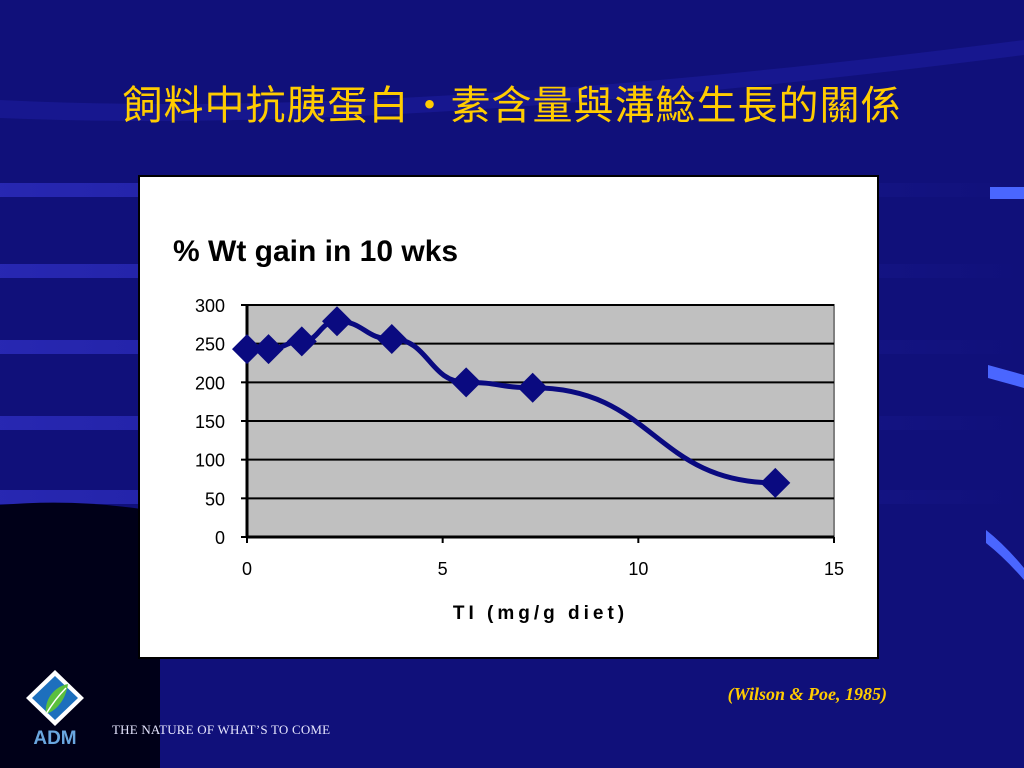 Image resolution: width=1024 pixels, height=768 pixels. I want to click on y-tick-label: 200, so click(210, 383).